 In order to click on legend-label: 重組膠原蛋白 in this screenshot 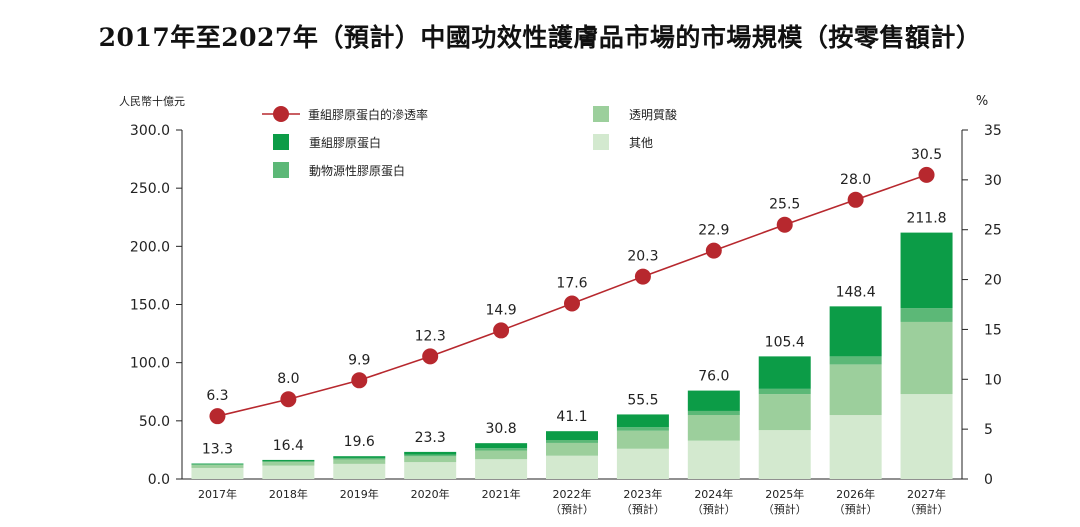, I will do `click(345, 142)`.